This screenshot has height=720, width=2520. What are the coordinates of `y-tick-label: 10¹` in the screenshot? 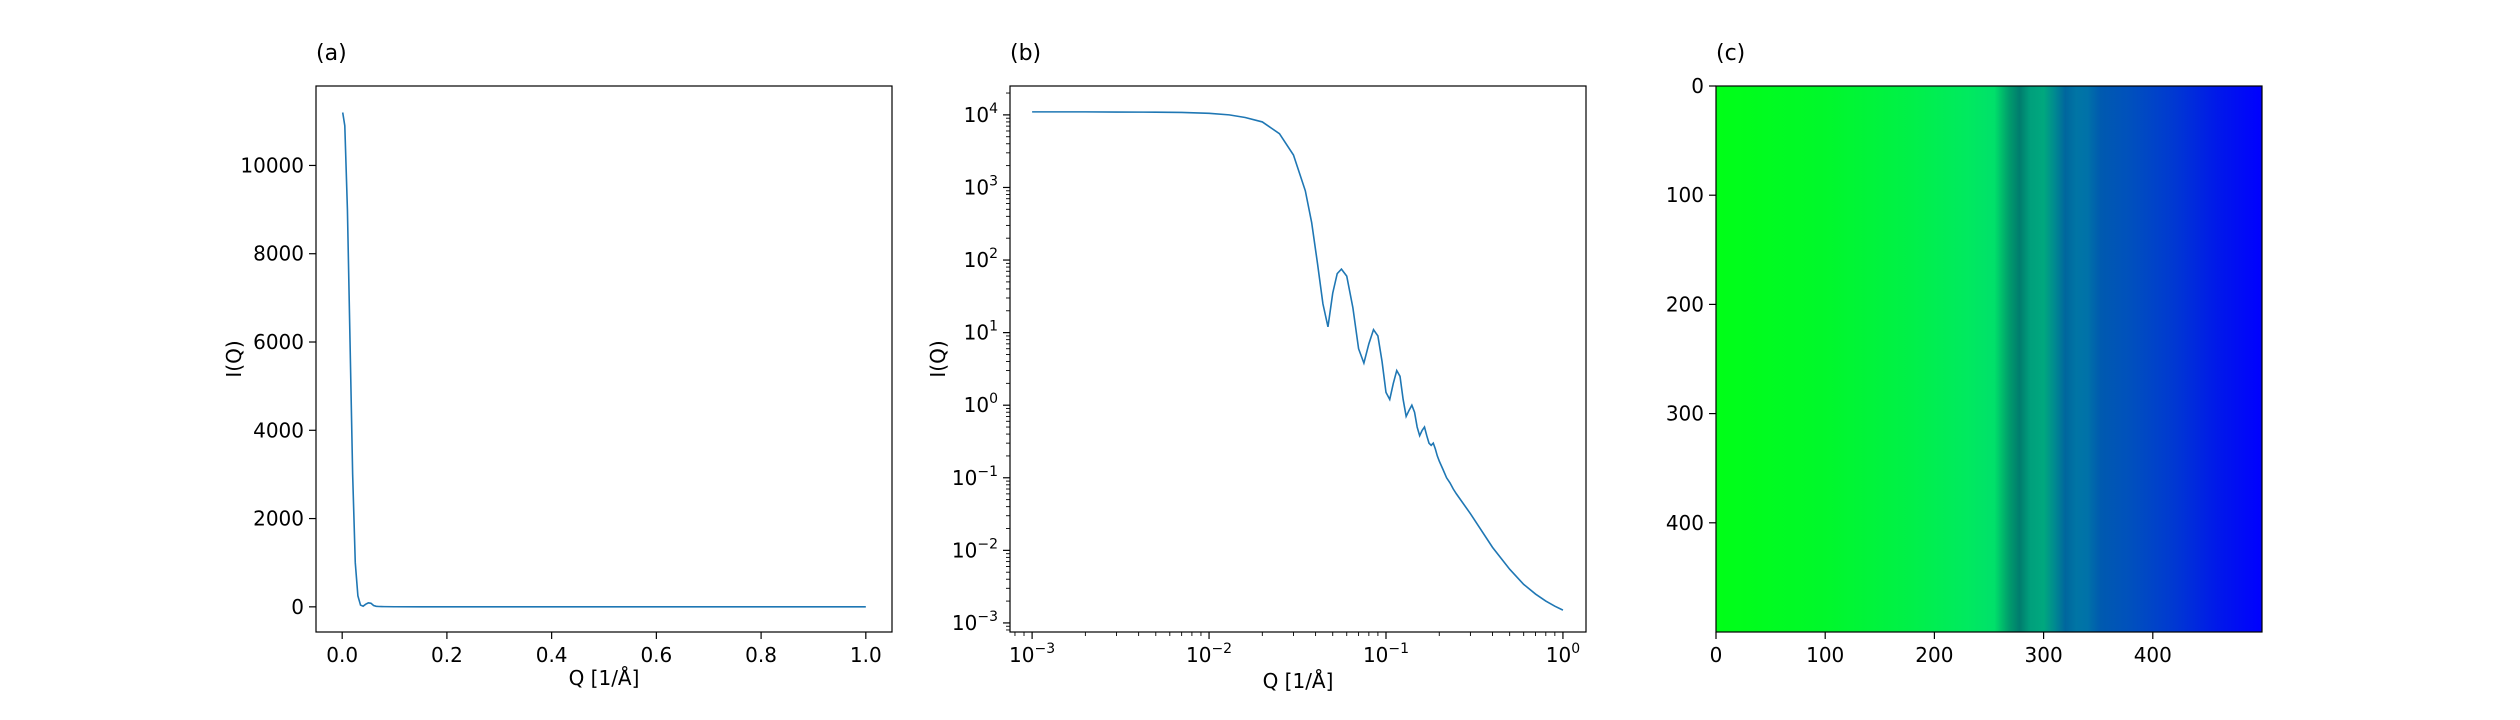 It's located at (981, 332).